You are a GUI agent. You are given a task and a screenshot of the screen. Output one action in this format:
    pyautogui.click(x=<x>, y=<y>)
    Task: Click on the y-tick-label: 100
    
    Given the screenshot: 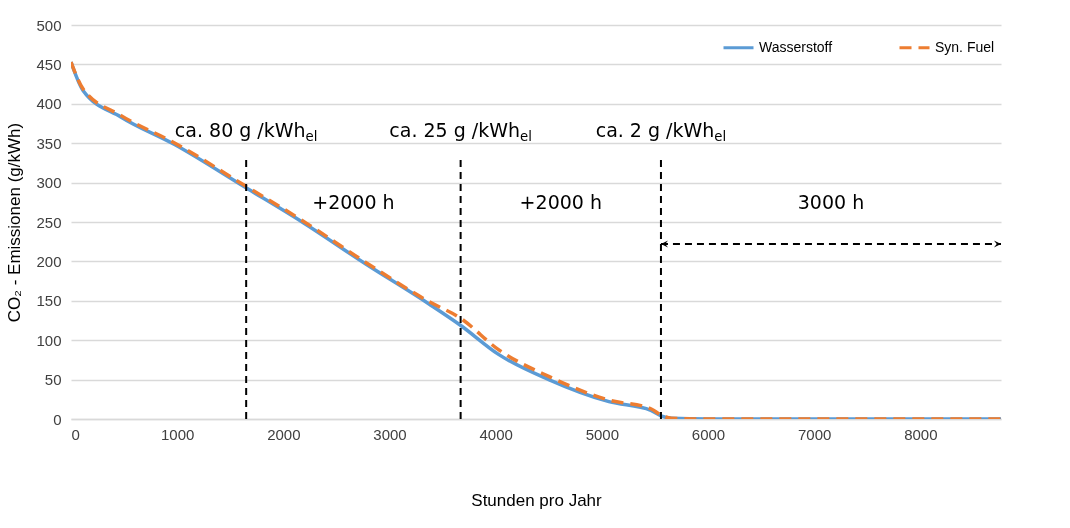 What is the action you would take?
    pyautogui.click(x=49, y=340)
    